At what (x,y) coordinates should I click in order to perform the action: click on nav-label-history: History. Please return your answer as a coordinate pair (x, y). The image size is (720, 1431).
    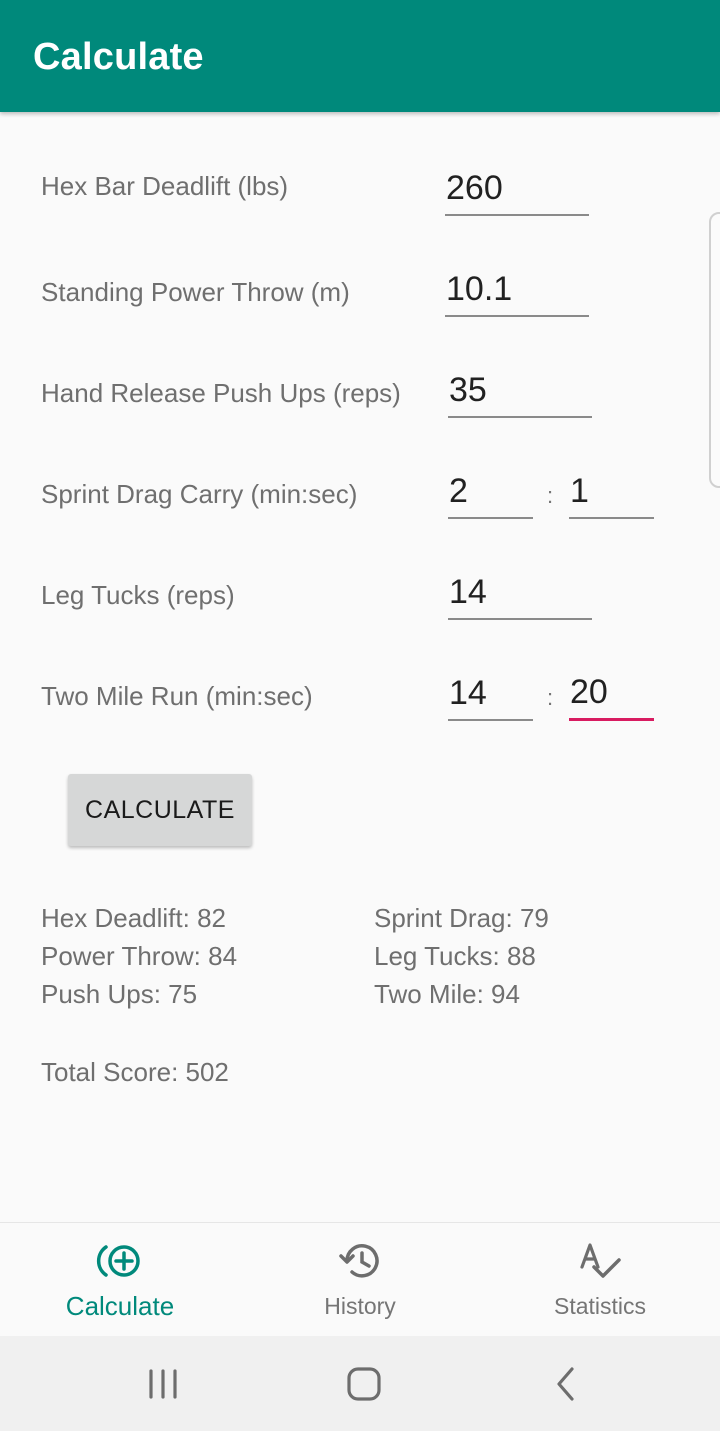
    Looking at the image, I should click on (360, 1306).